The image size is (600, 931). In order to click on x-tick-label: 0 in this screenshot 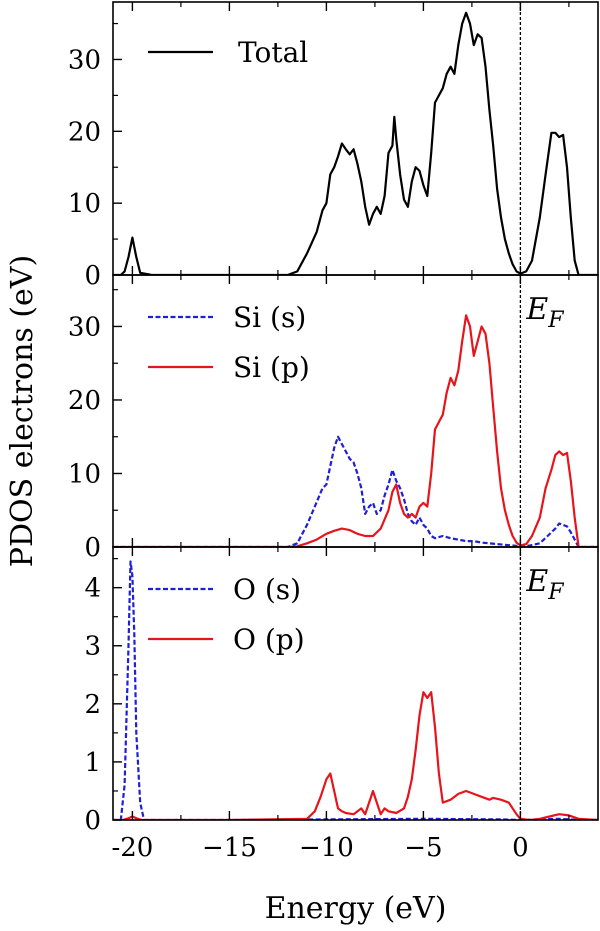, I will do `click(520, 848)`.